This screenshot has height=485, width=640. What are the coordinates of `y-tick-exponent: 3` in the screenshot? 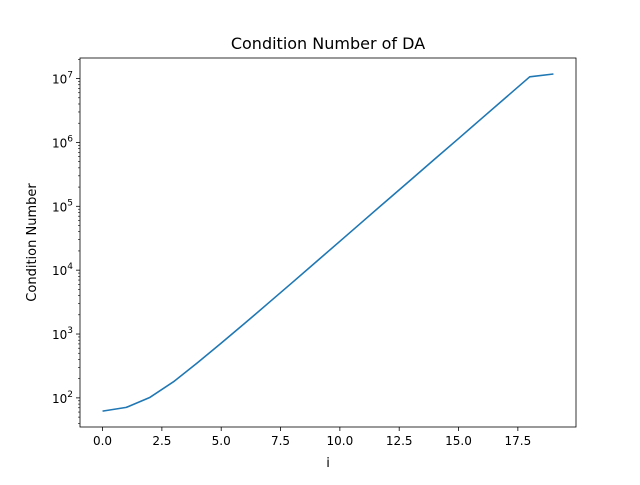 It's located at (70, 331).